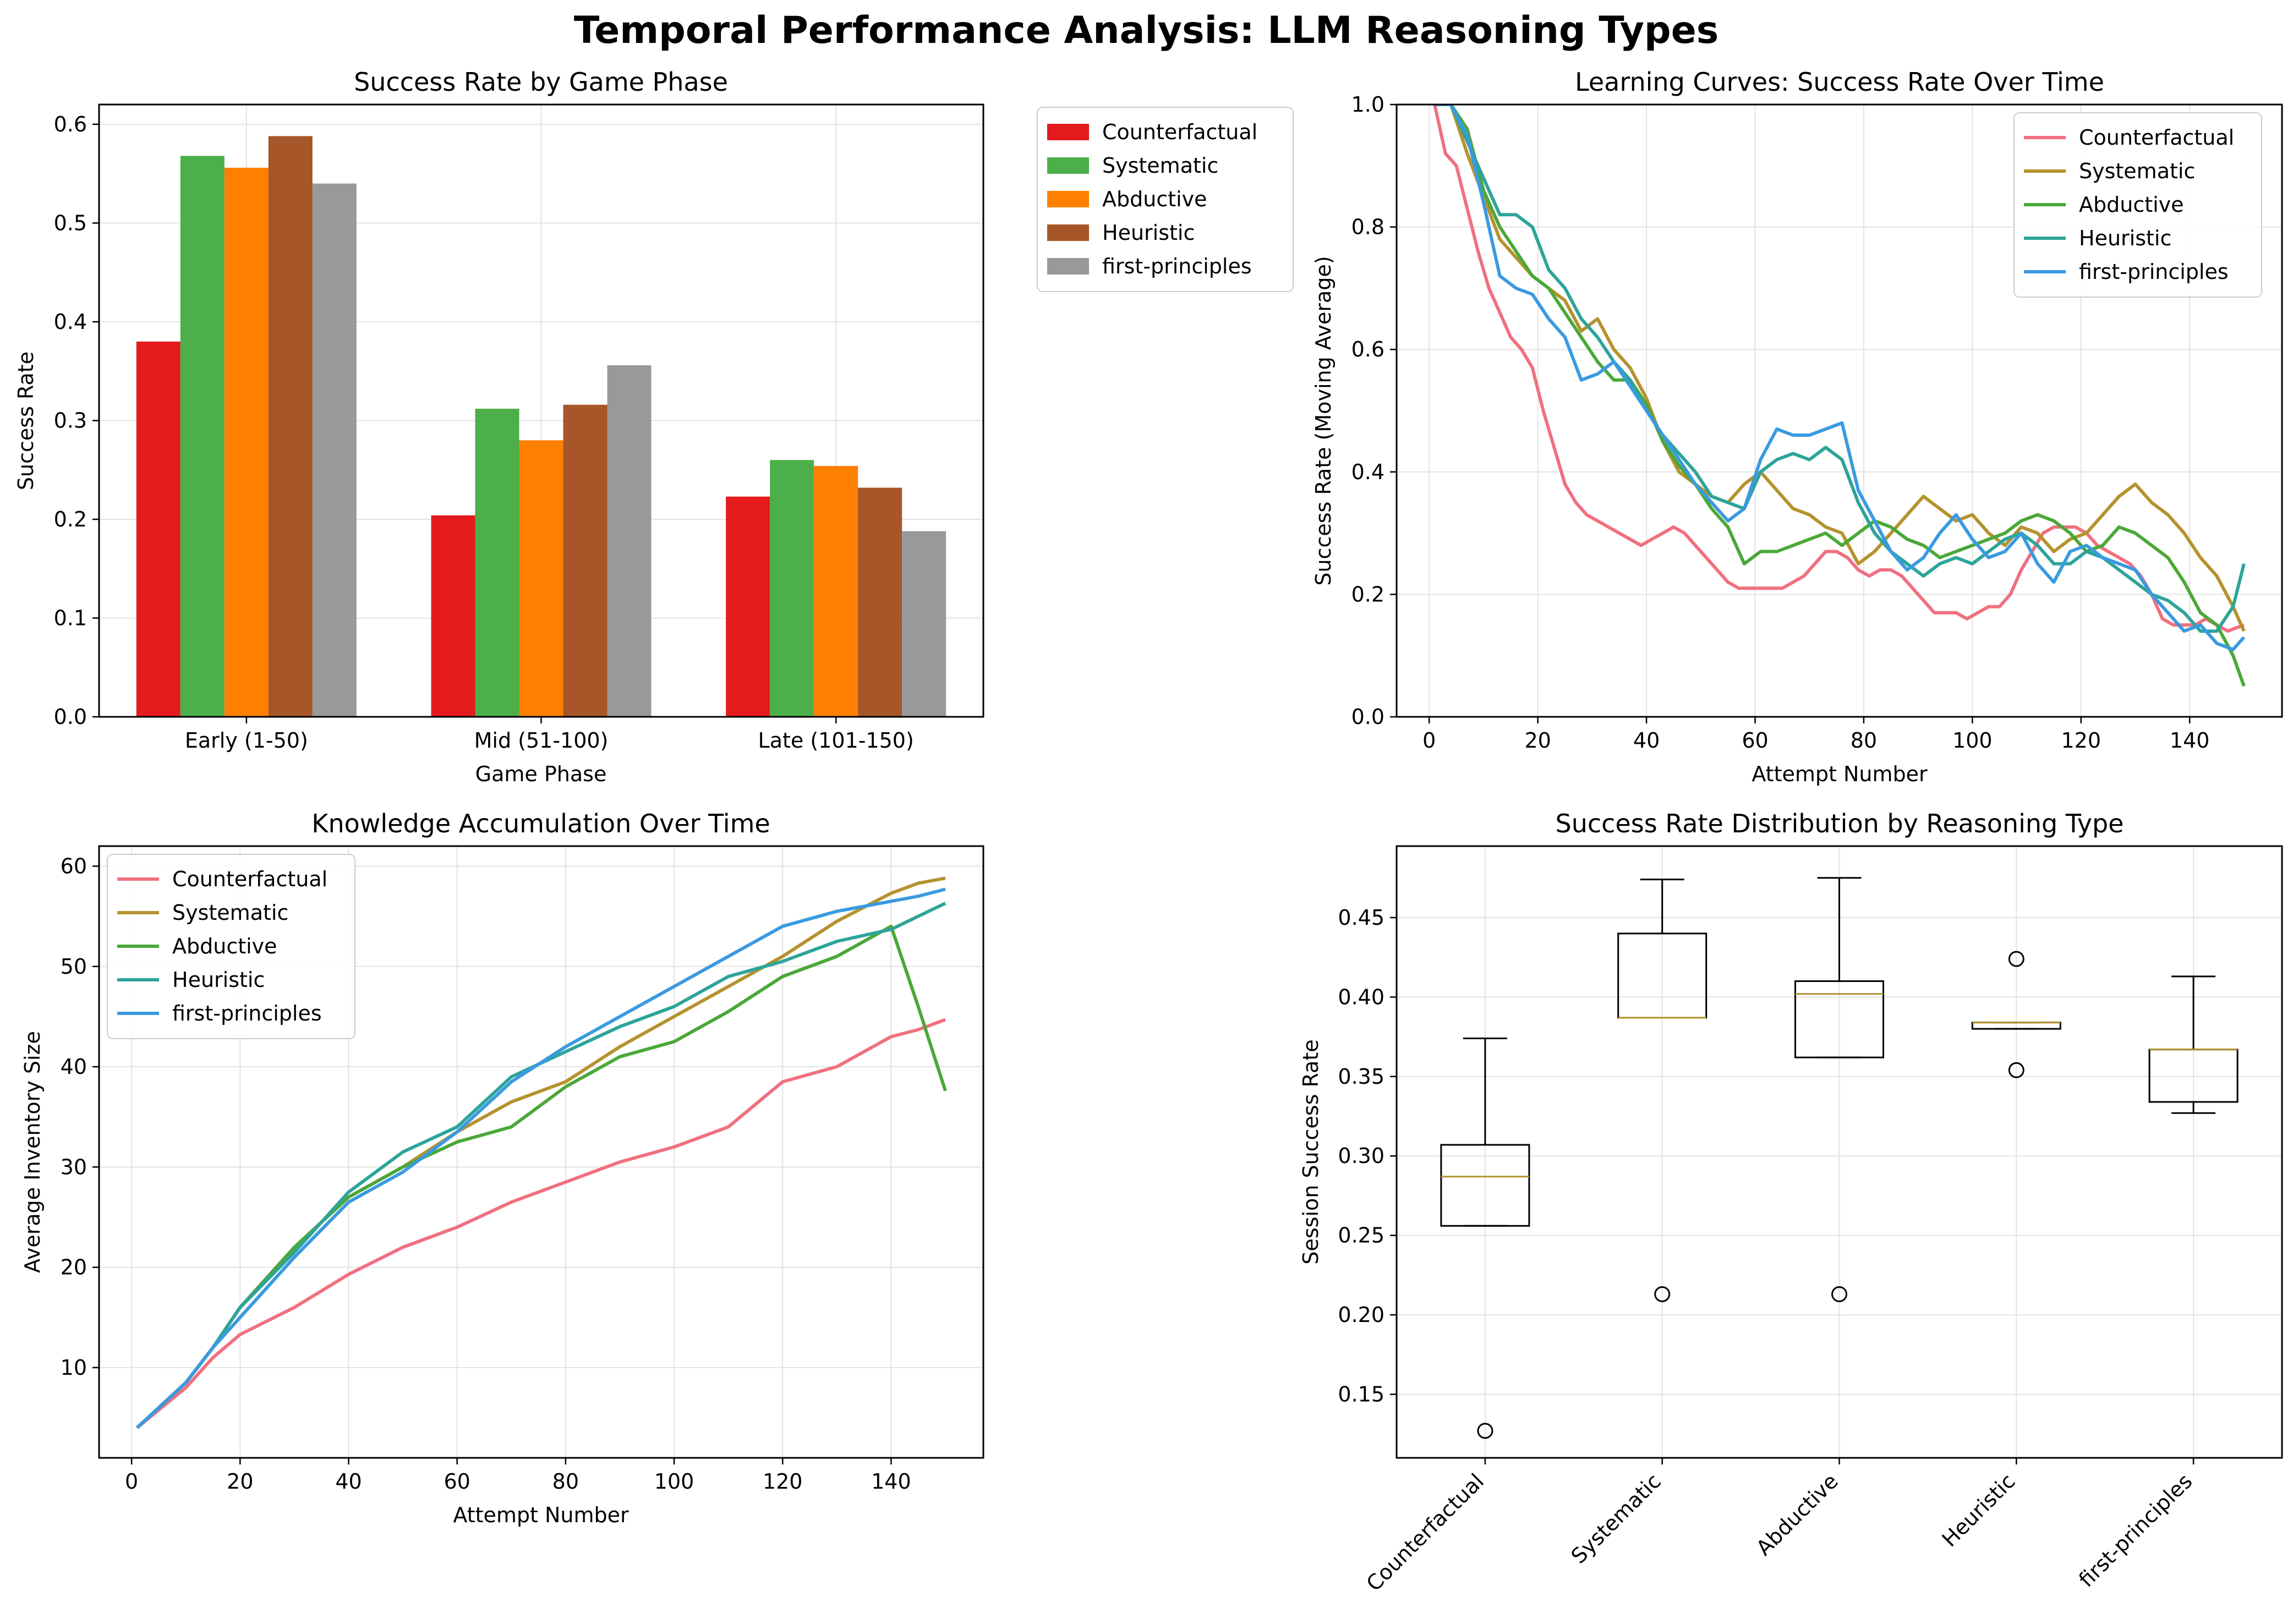 The image size is (2293, 1624). Describe the element at coordinates (541, 740) in the screenshot. I see `p1-xtick-label: Mid (51-100)` at that location.